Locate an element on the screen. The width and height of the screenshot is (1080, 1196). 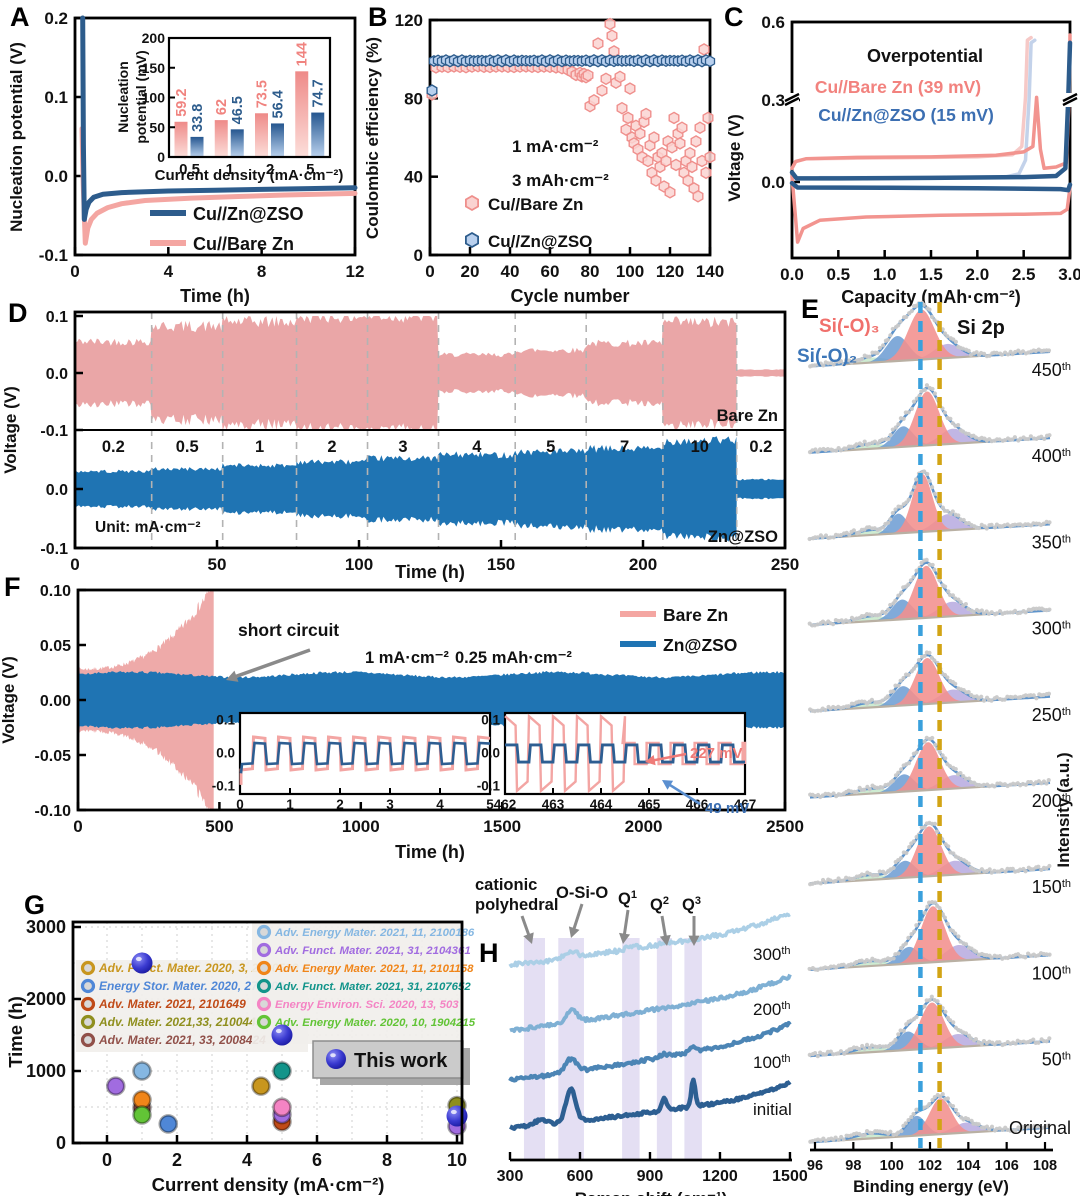
svg-text: This work is located at coordinates (401, 1061).